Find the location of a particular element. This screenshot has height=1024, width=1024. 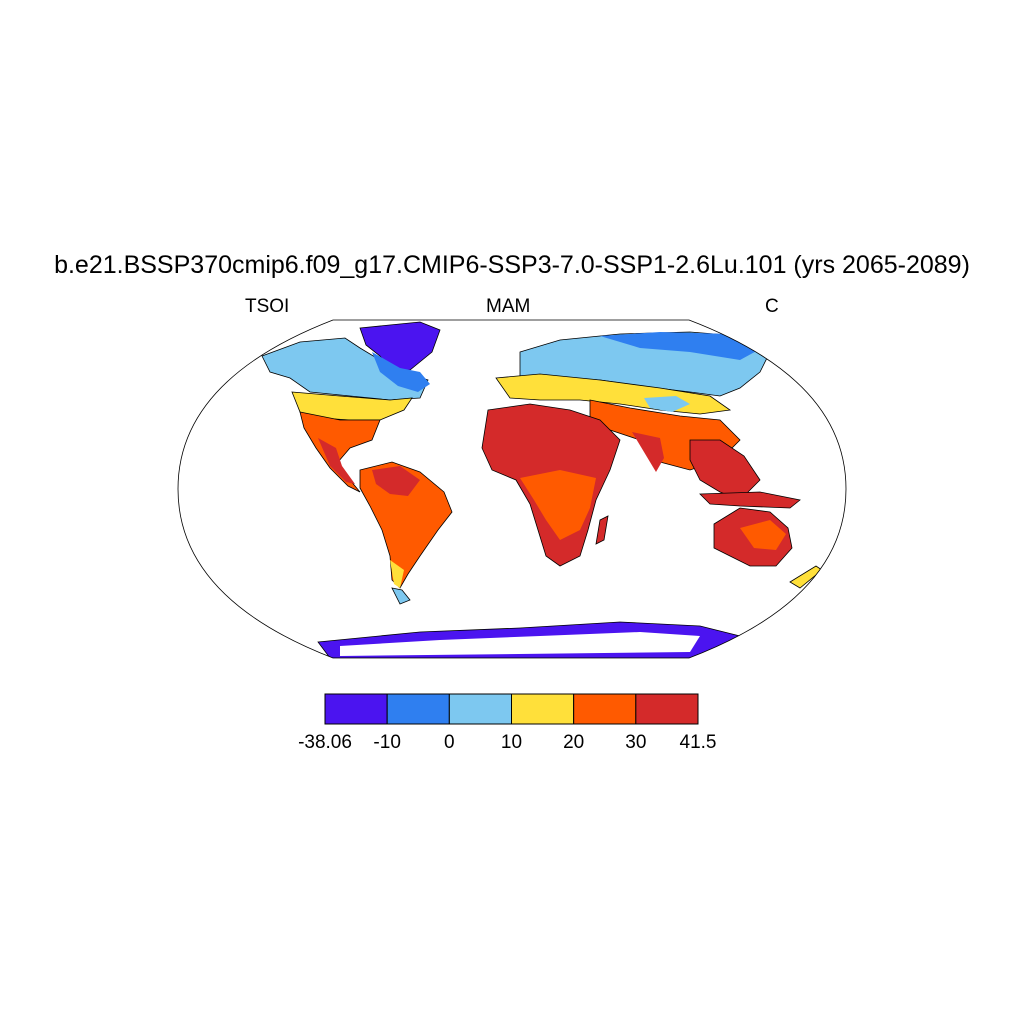

season-label: MAM is located at coordinates (508, 306).